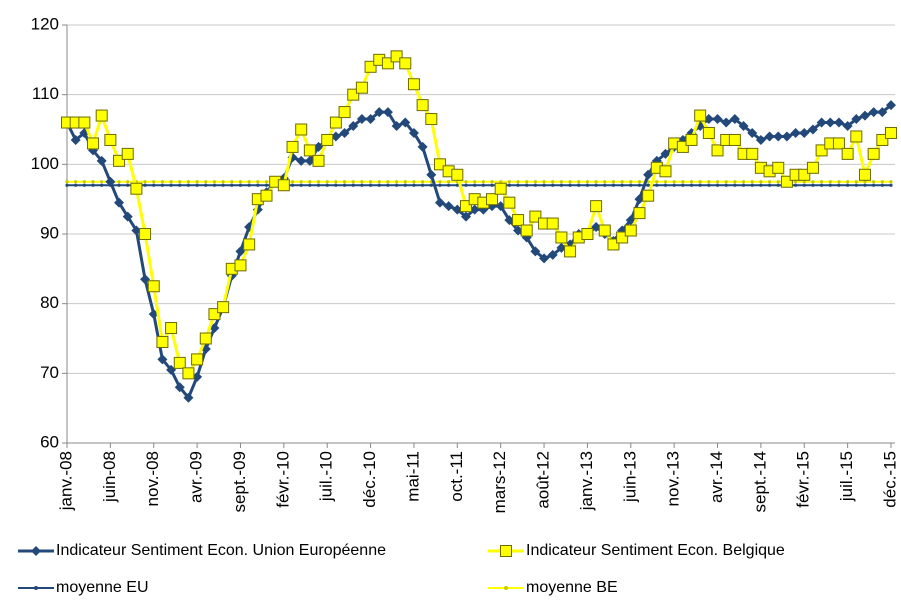  I want to click on x-tick-label: oct.-11, so click(456, 476).